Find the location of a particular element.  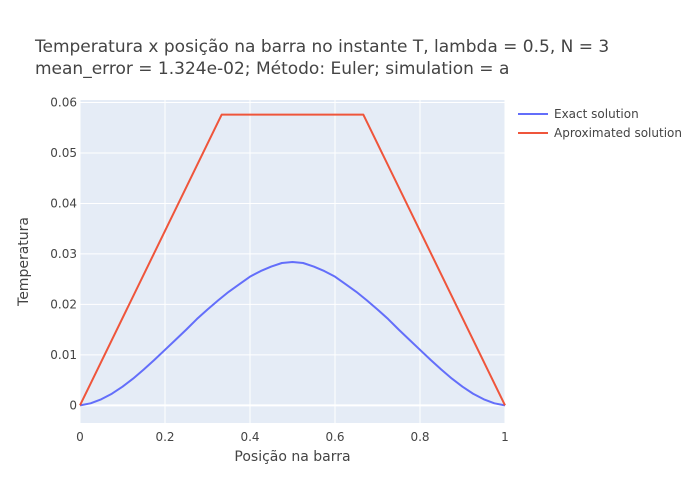

legend-item-aproximated: Aproximated solution is located at coordinates (600, 133).